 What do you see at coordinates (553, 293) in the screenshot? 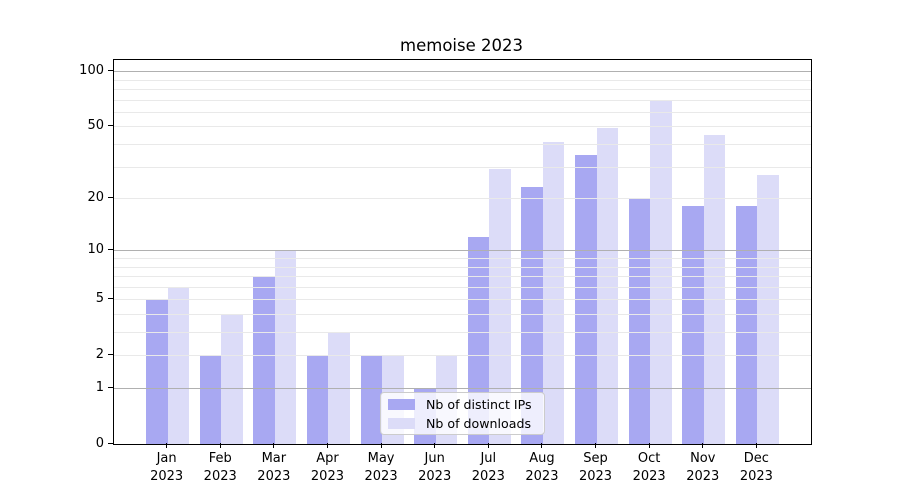
I see `bar-downloads-aug` at bounding box center [553, 293].